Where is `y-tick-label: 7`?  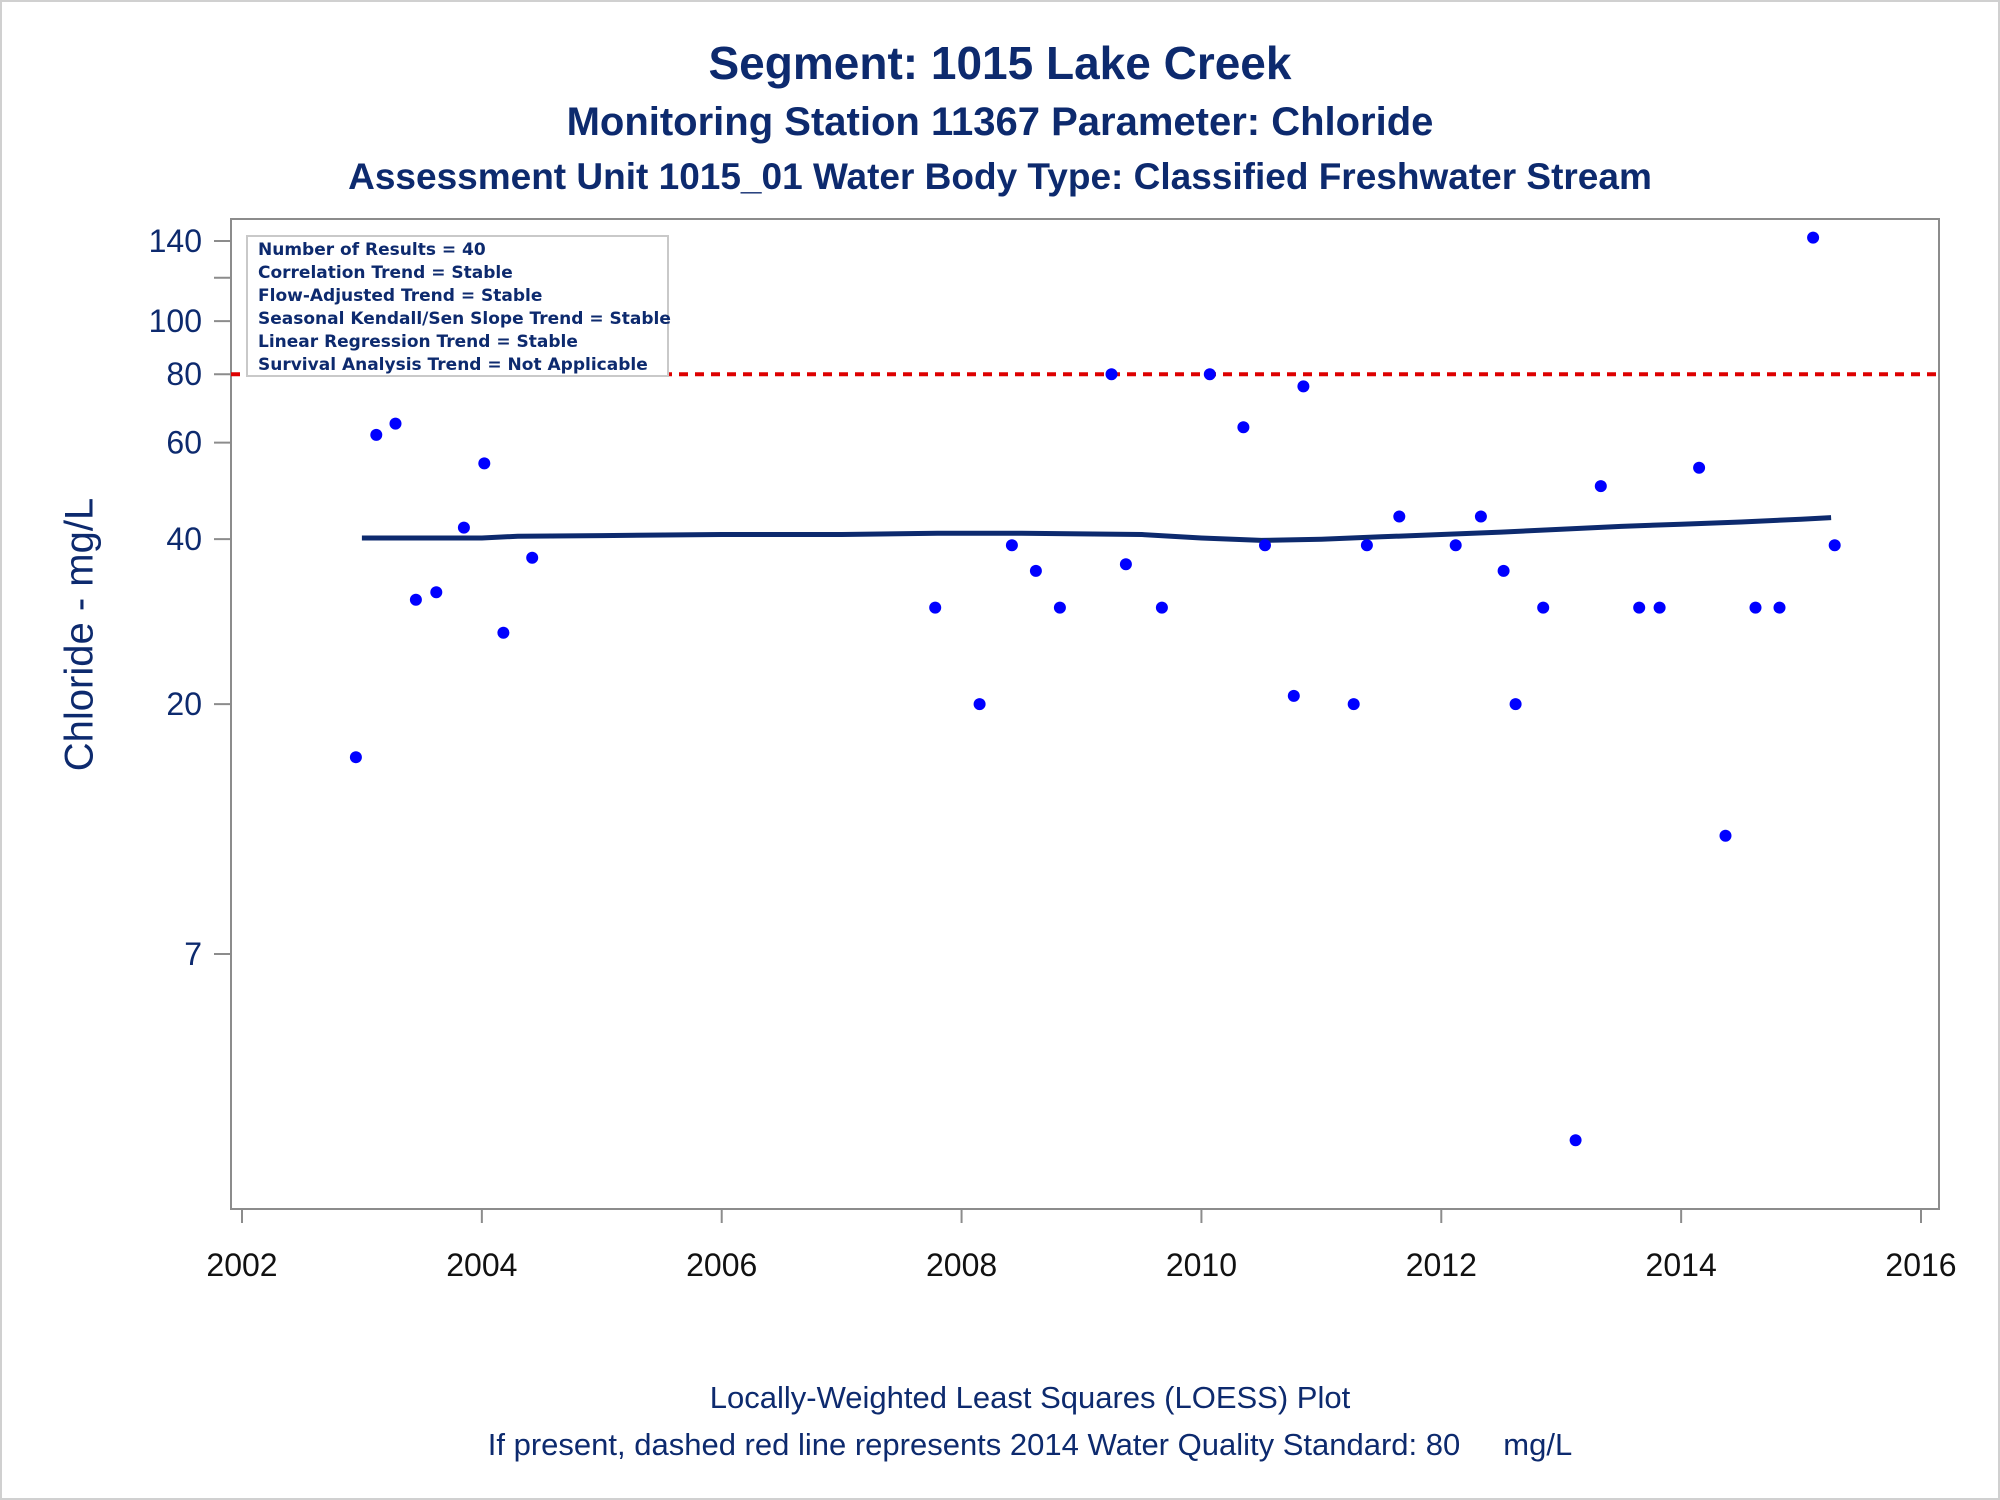
y-tick-label: 7 is located at coordinates (193, 954).